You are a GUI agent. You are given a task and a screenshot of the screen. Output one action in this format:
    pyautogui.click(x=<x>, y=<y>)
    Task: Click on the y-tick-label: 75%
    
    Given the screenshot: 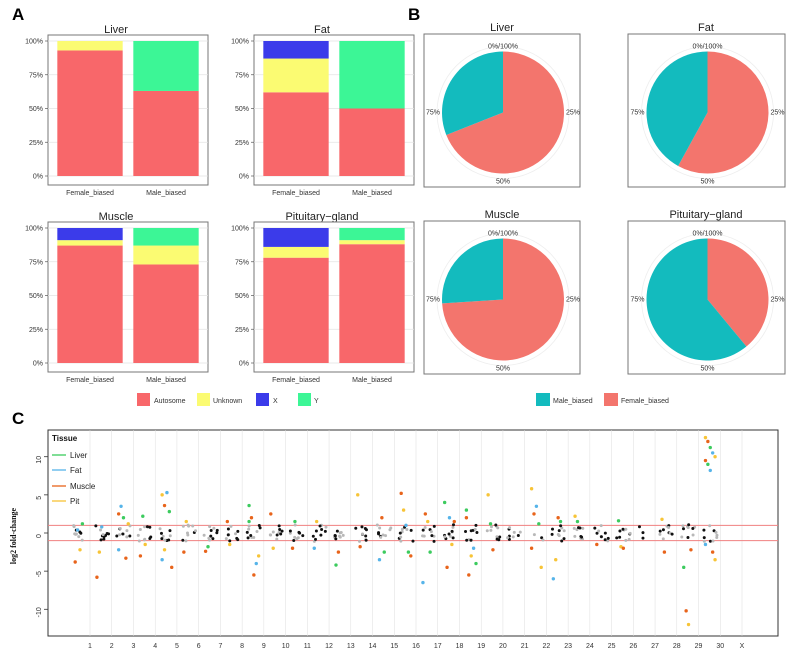 What is the action you would take?
    pyautogui.click(x=36, y=75)
    